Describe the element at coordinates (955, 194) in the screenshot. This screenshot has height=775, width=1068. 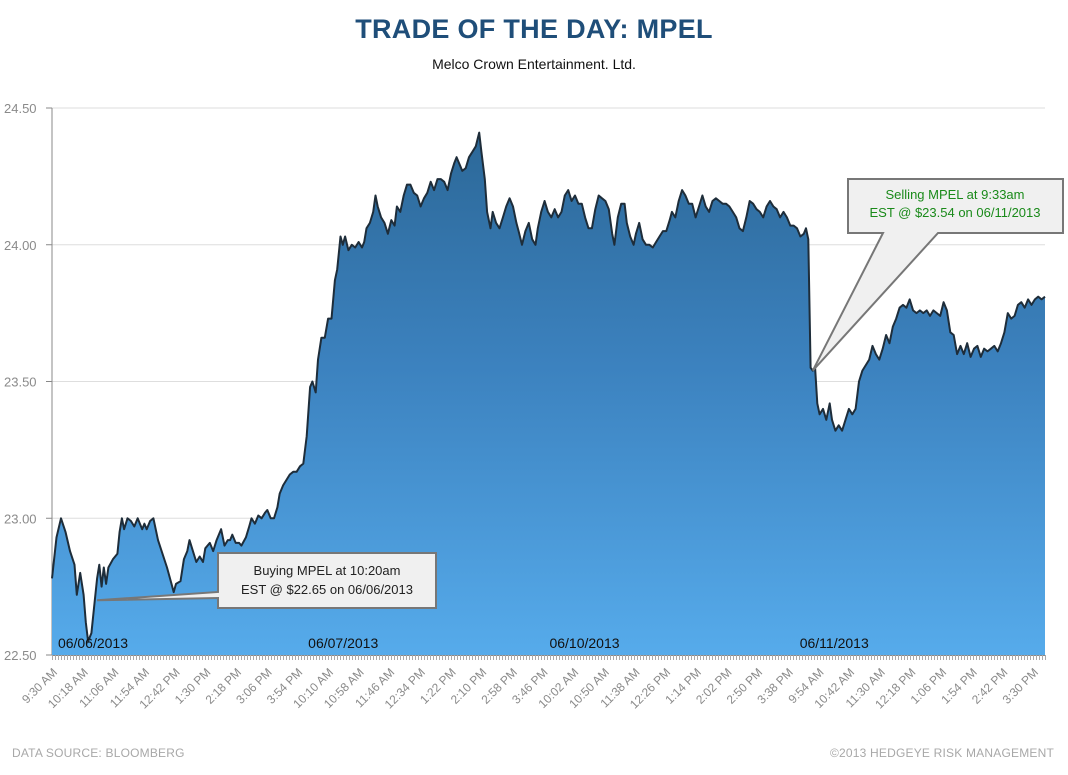
I see `sell-callout-line1: Selling MPEL at 9:33am` at that location.